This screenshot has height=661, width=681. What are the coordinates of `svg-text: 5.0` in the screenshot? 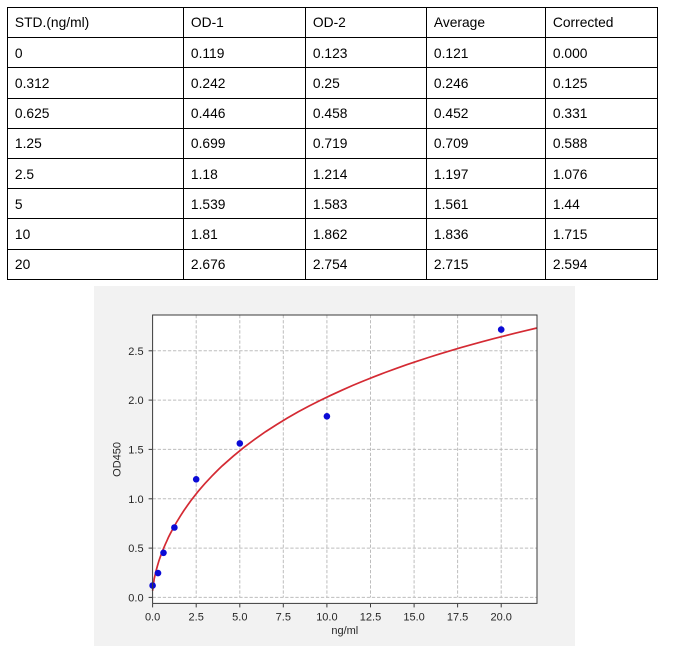 It's located at (239, 618).